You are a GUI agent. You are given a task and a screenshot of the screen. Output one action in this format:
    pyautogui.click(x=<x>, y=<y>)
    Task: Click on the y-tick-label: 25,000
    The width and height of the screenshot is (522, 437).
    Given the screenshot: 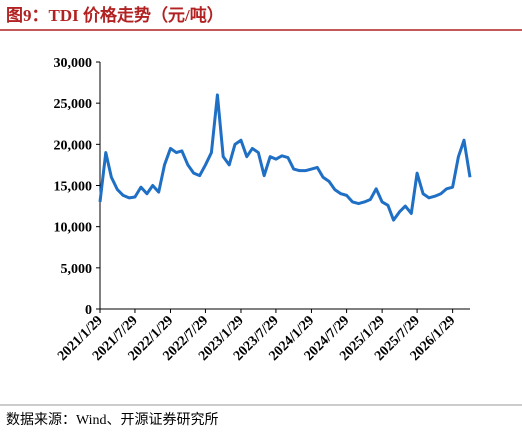 What is the action you would take?
    pyautogui.click(x=73, y=104)
    